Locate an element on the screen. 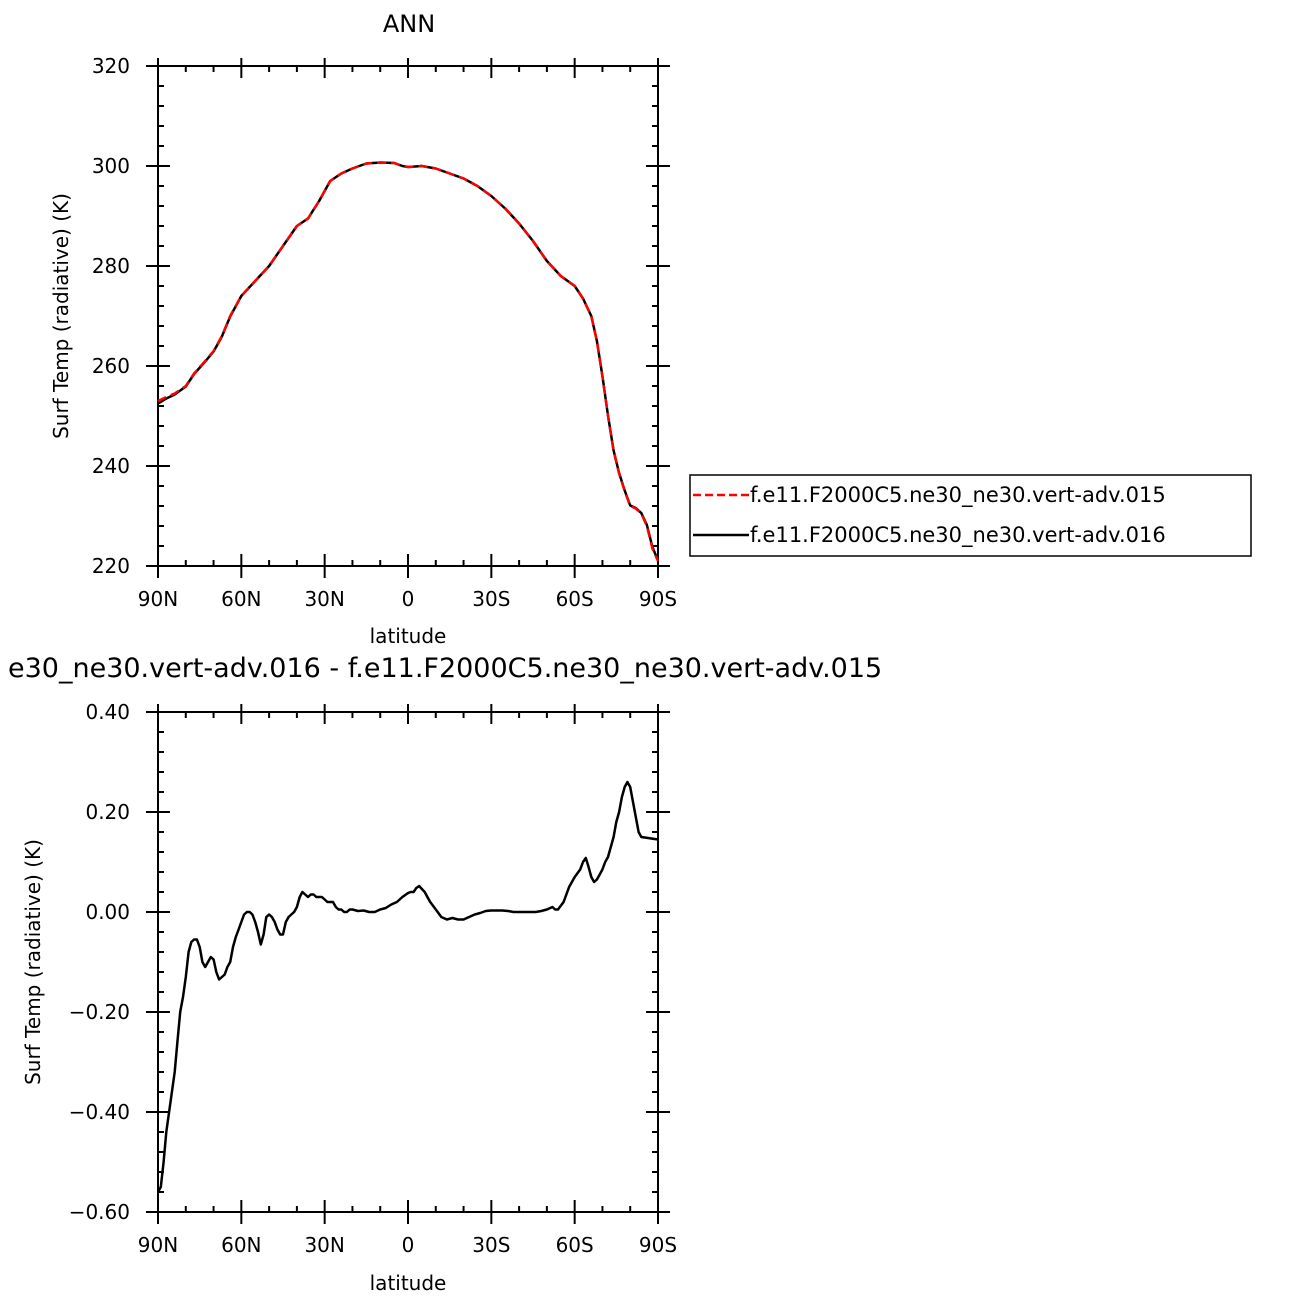  bottom-x-tick-label: 60S is located at coordinates (575, 1245).